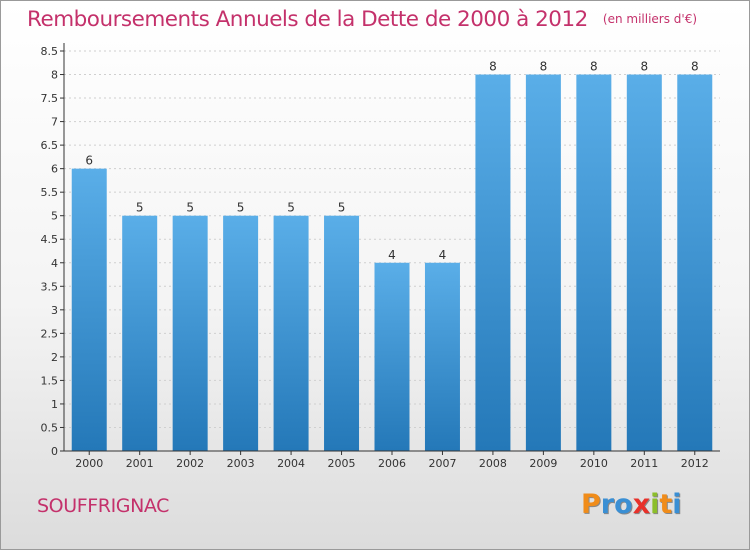  I want to click on y-tick-label: 1.5, so click(50, 380).